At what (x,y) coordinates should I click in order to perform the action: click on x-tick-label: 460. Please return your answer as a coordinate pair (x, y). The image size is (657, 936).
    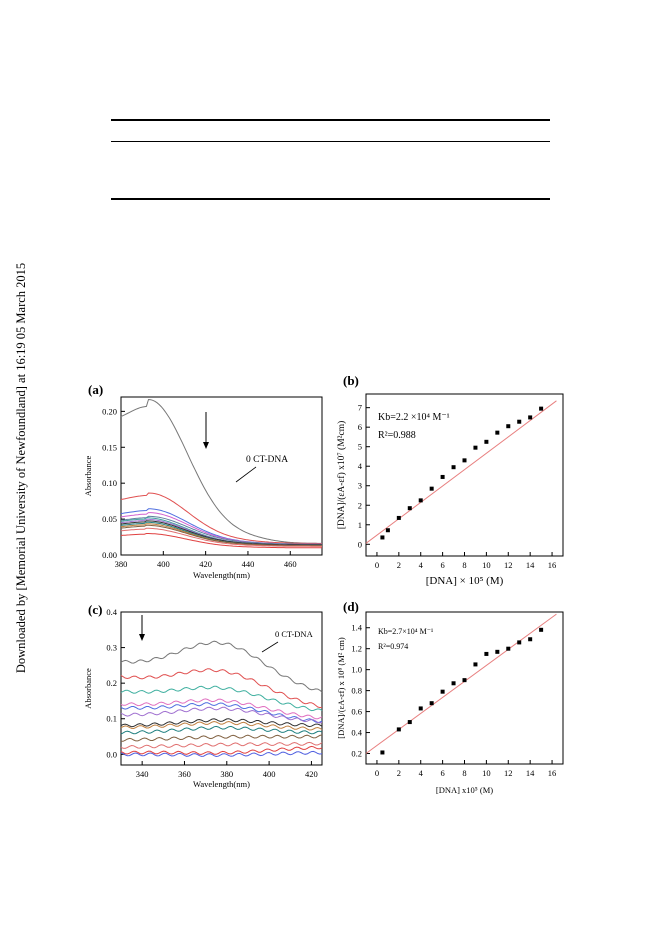
    Looking at the image, I should click on (290, 564).